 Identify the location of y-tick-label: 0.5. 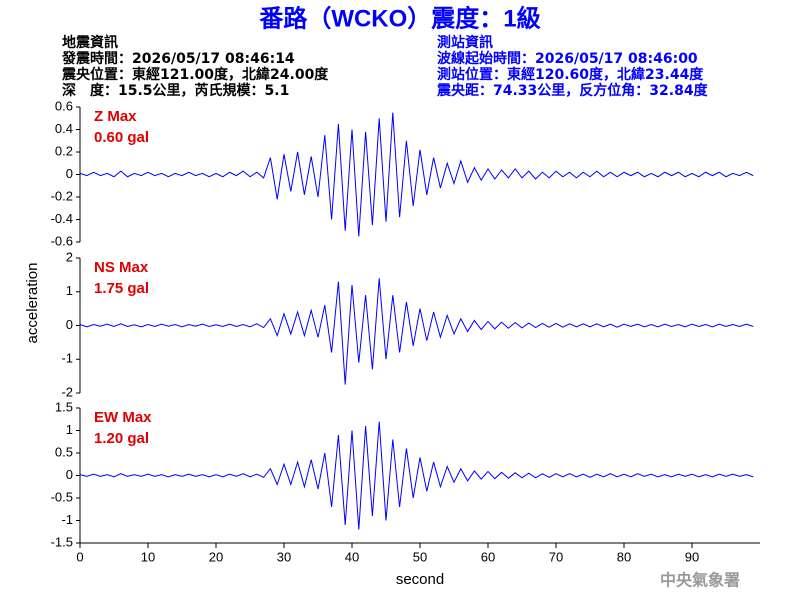
(64, 451).